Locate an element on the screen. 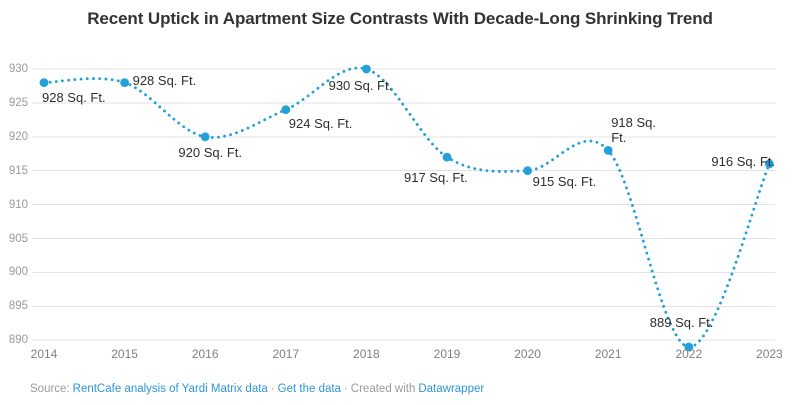 The width and height of the screenshot is (800, 405). x-tick-label: 2018 is located at coordinates (366, 354).